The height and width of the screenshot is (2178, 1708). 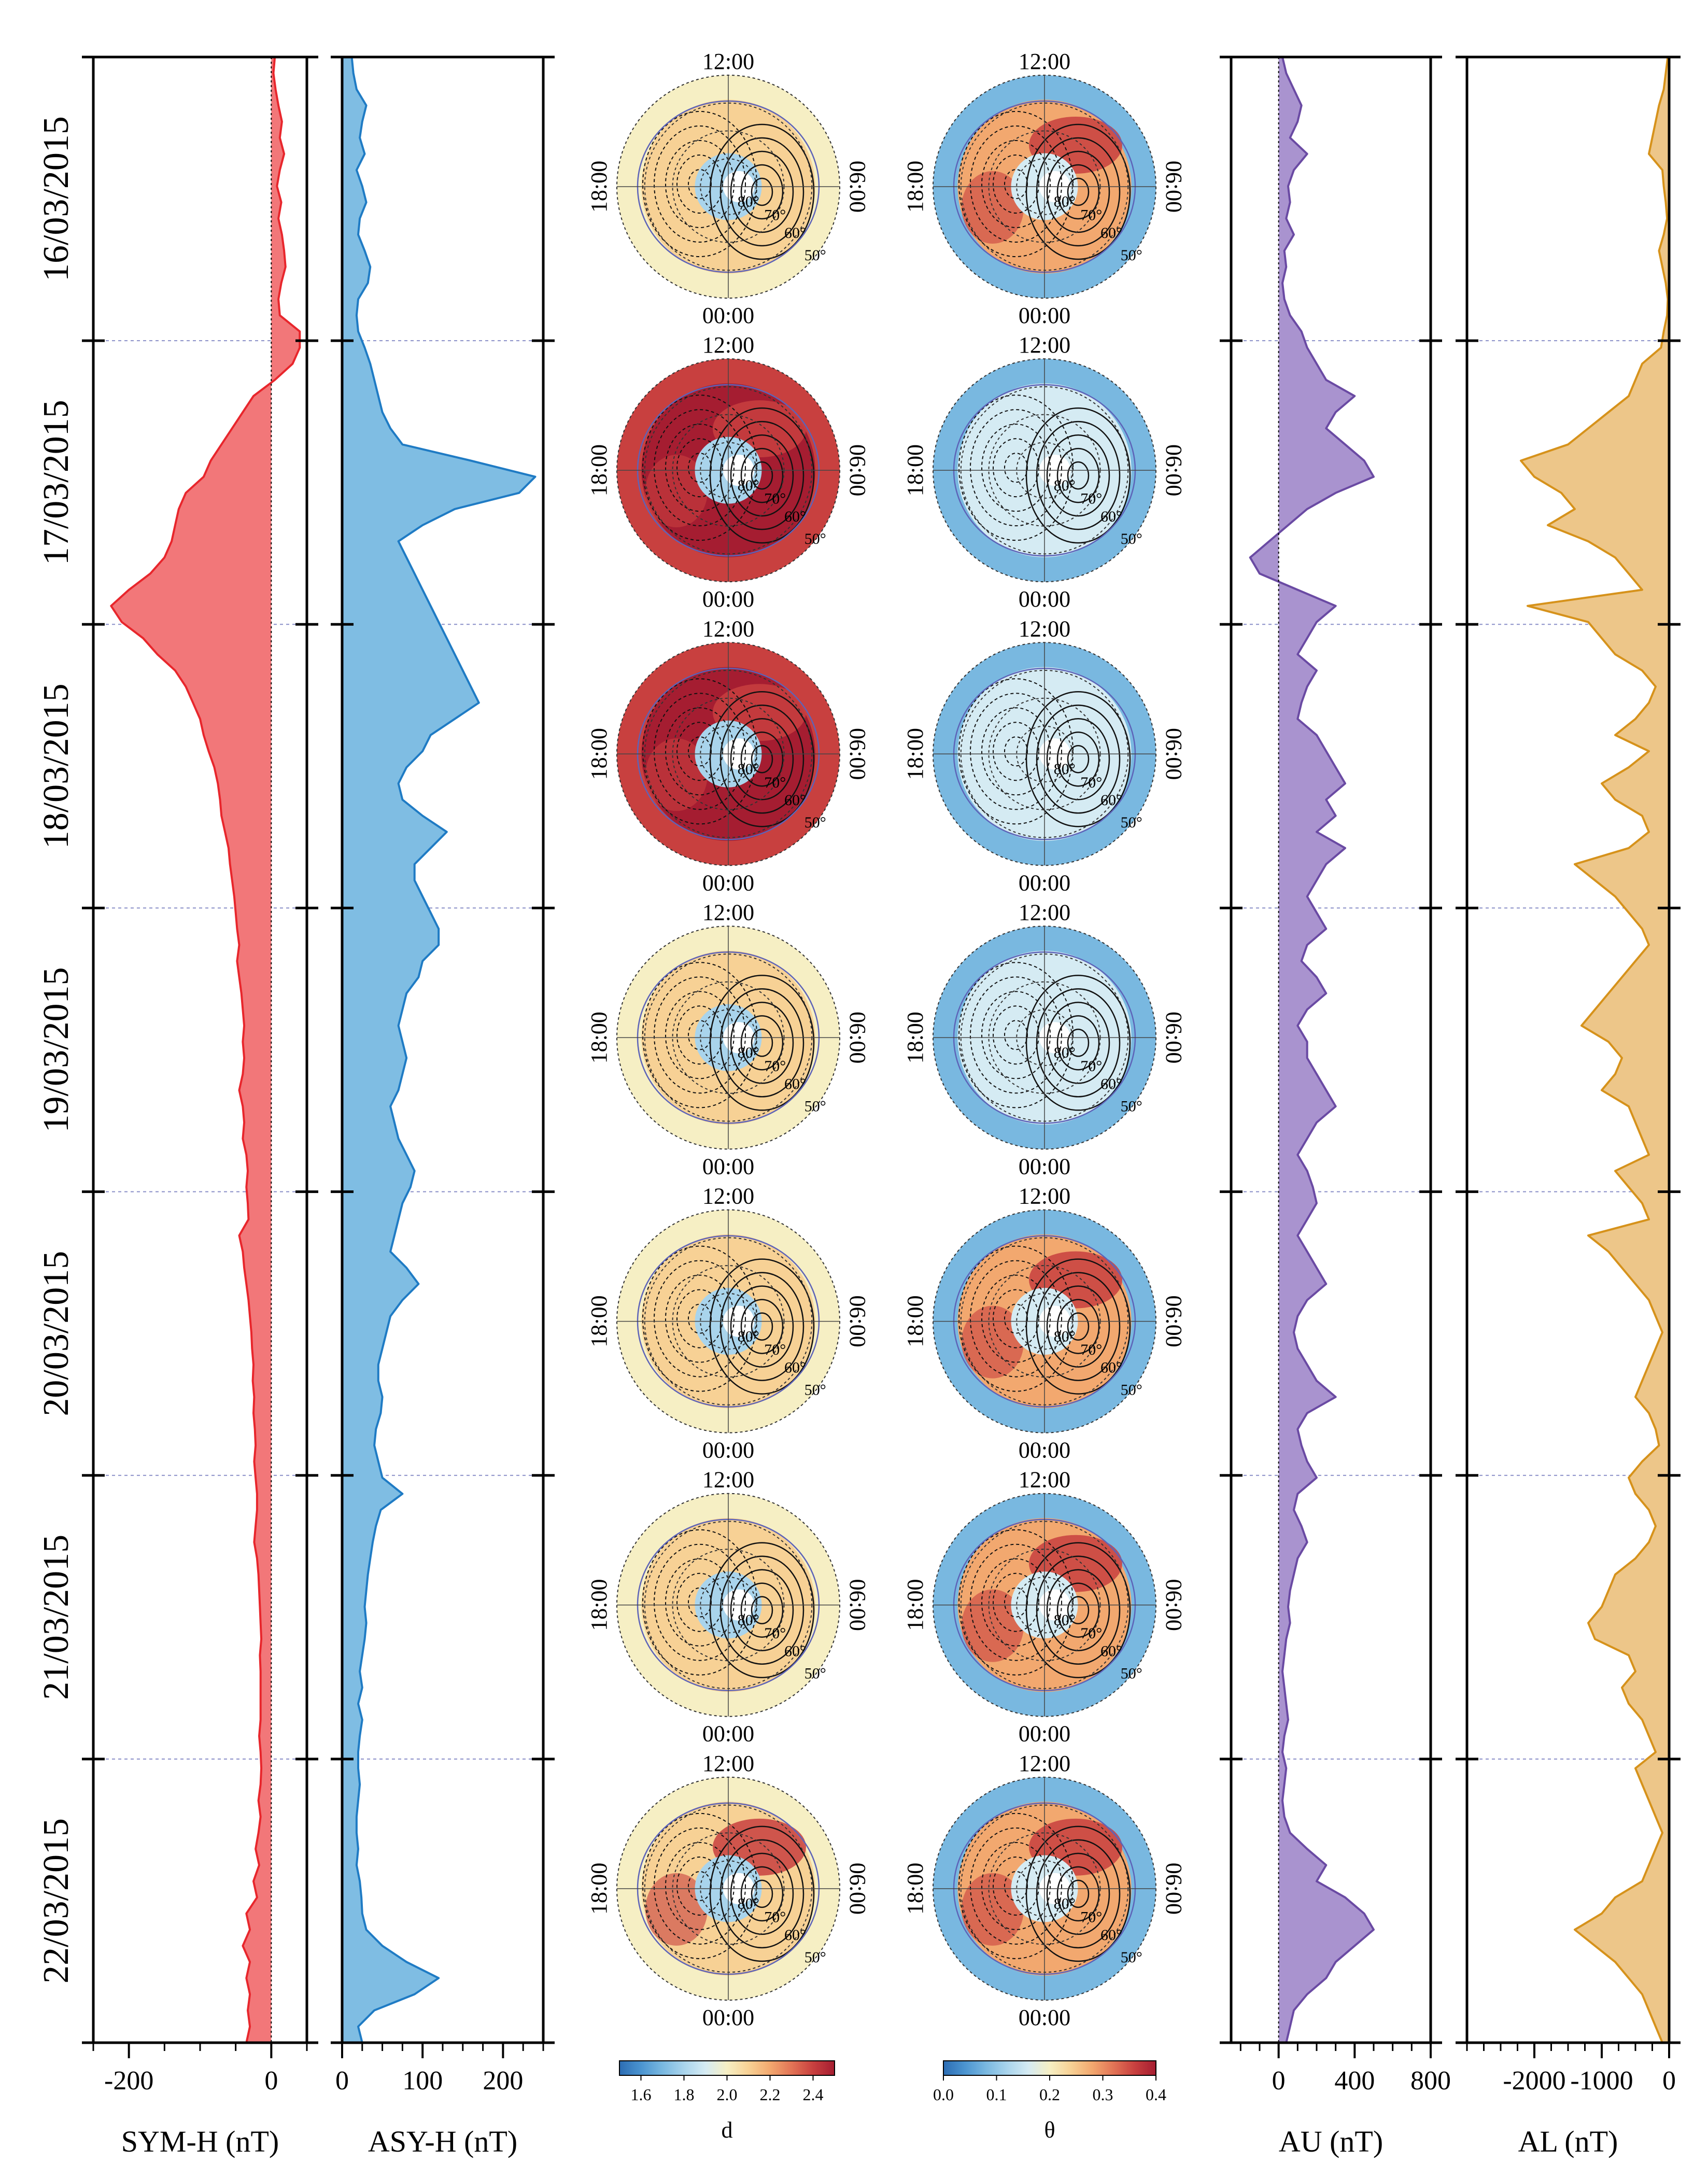 I want to click on colorbar-theta: 0.0 0.1 0.2 0.3 0.4 θ, so click(x=1049, y=2101).